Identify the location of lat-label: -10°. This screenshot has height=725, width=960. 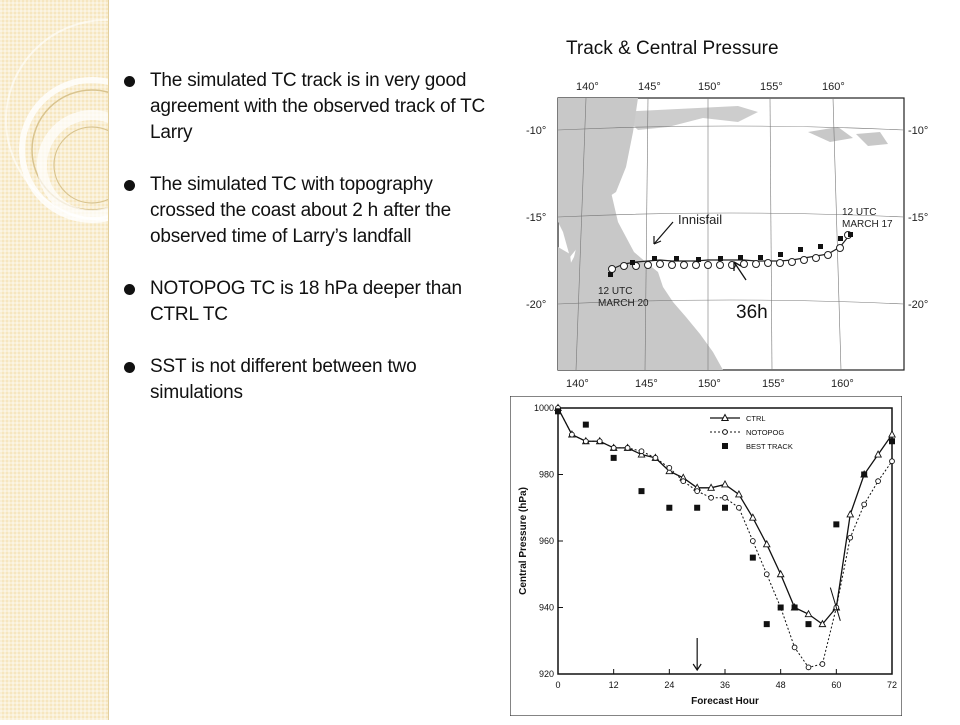
(536, 131).